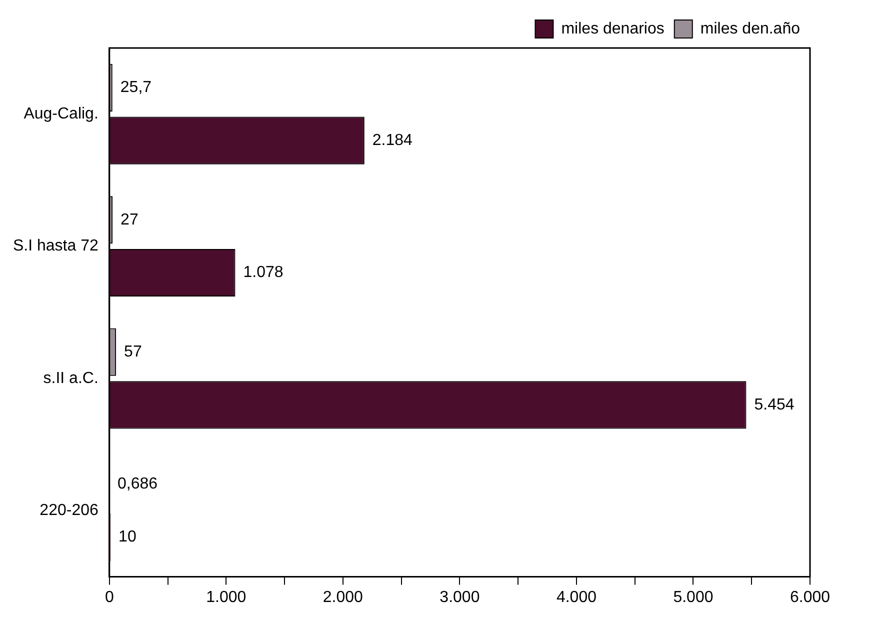  What do you see at coordinates (127, 537) in the screenshot?
I see `data-label: 10` at bounding box center [127, 537].